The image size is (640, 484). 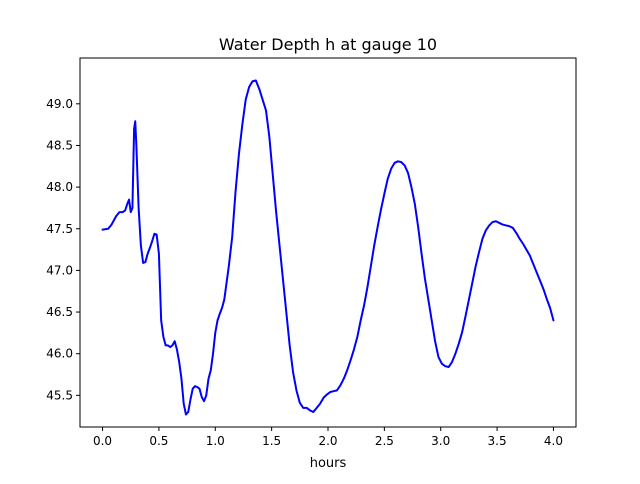 I want to click on y-tick-label: 47.5, so click(x=59, y=229).